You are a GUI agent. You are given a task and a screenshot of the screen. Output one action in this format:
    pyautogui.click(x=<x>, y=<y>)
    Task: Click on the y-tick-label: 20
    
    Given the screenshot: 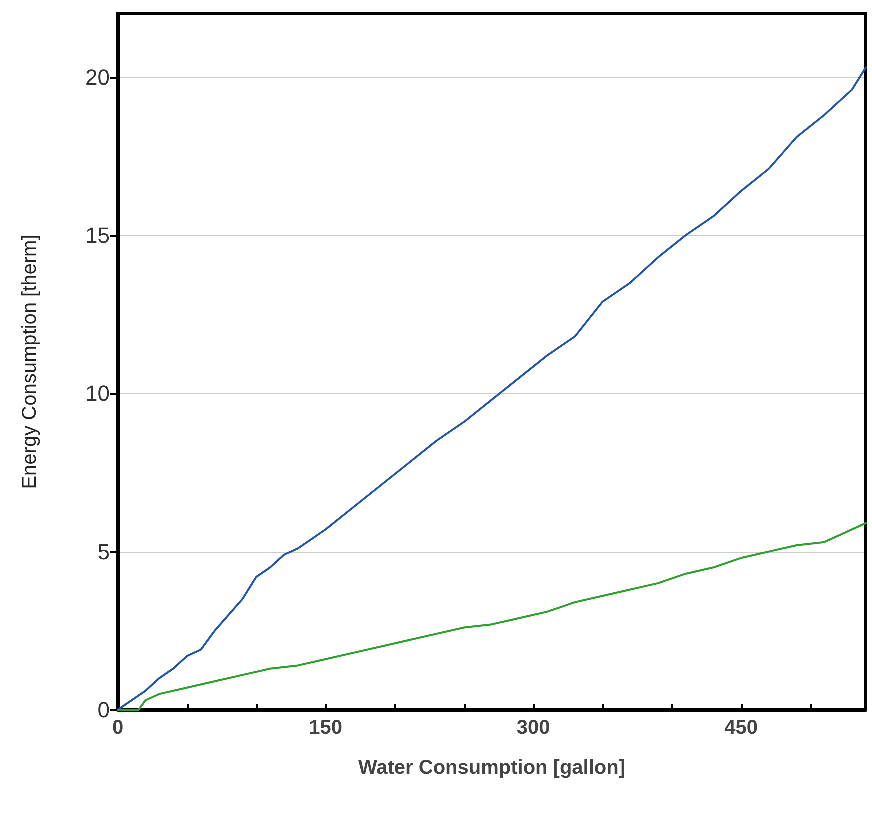 What is the action you would take?
    pyautogui.click(x=98, y=77)
    